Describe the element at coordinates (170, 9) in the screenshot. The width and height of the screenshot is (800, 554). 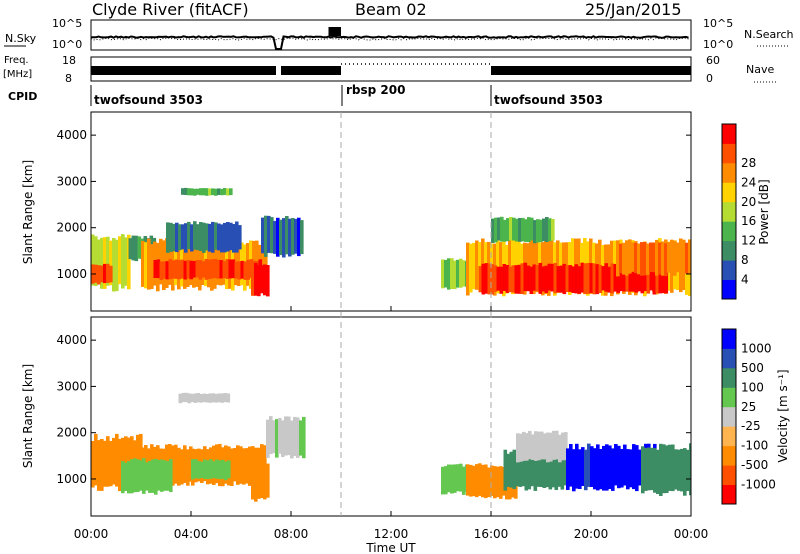
I see `plot-title: Clyde River (fitACF)` at that location.